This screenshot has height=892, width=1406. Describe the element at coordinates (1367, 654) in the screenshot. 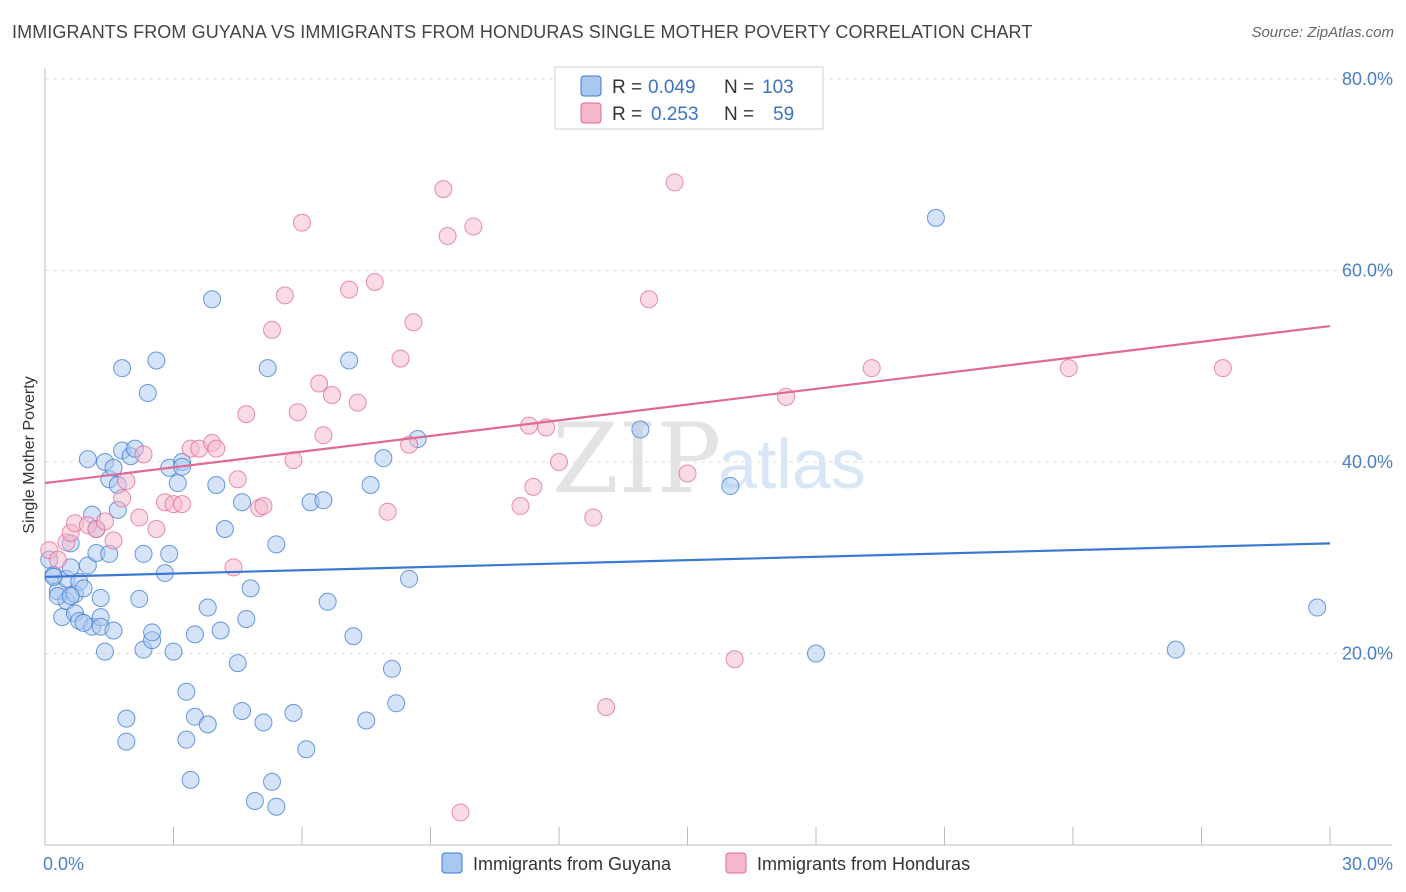

I see `y-tick-label-0: 20.0%` at that location.